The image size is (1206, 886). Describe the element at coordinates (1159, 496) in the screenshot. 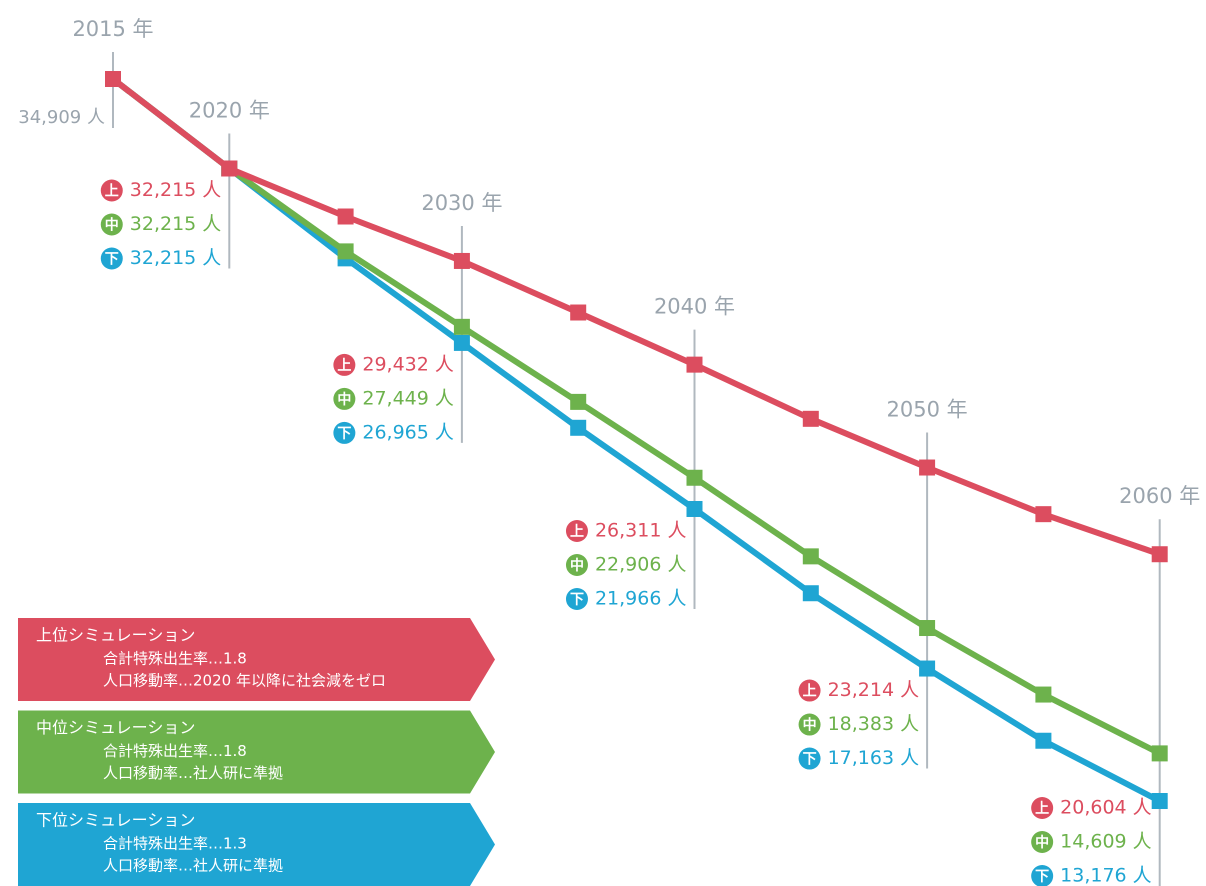

I see `x-tick-label: 2060 年` at that location.